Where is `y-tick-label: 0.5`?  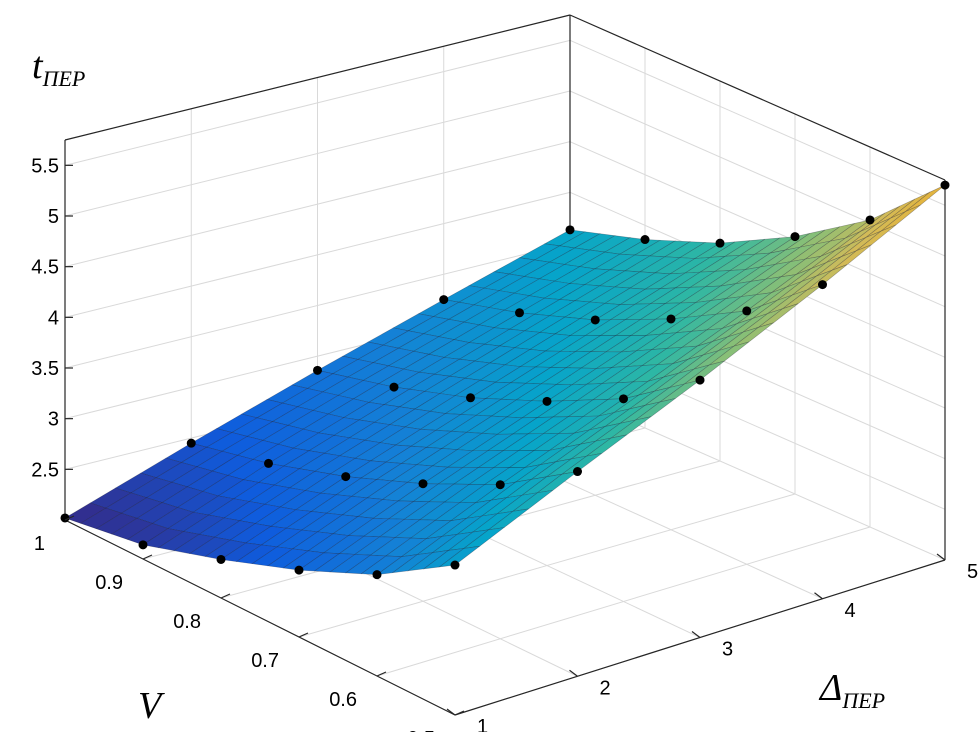 y-tick-label: 0.5 is located at coordinates (421, 730).